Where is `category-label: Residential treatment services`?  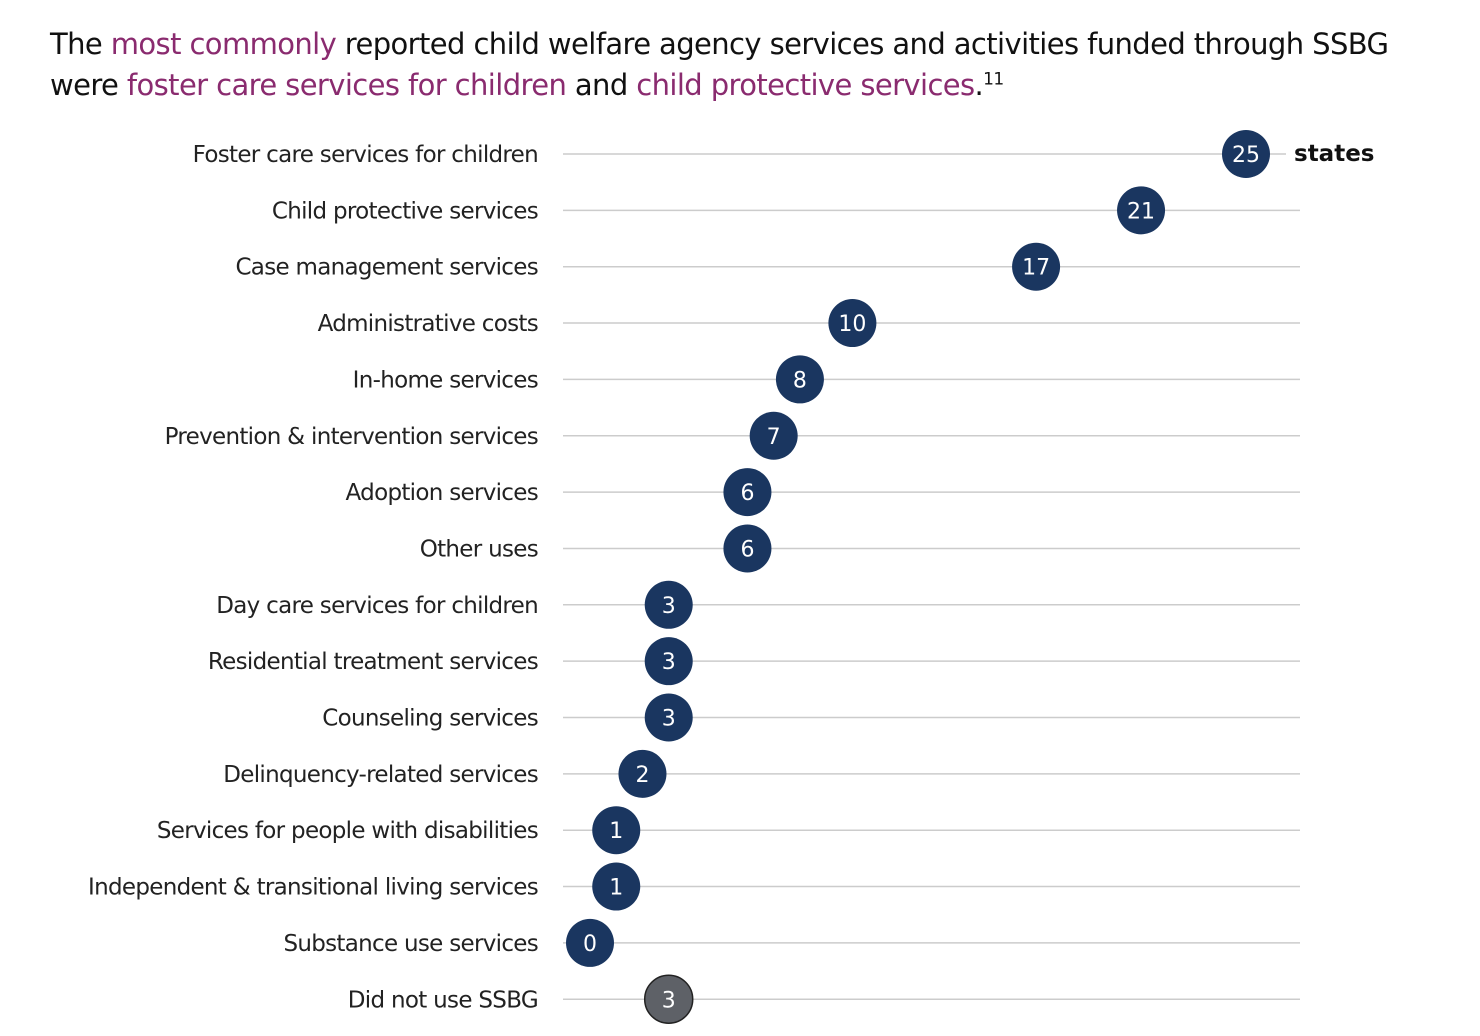 category-label: Residential treatment services is located at coordinates (373, 662).